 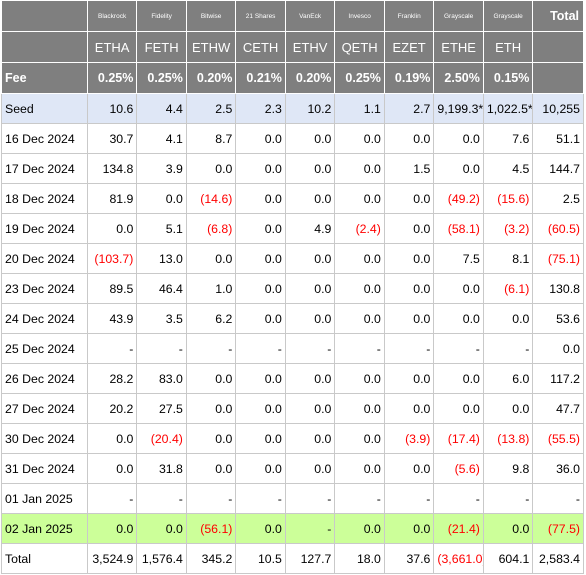 I want to click on flow-cell: 2.5, so click(x=211, y=108).